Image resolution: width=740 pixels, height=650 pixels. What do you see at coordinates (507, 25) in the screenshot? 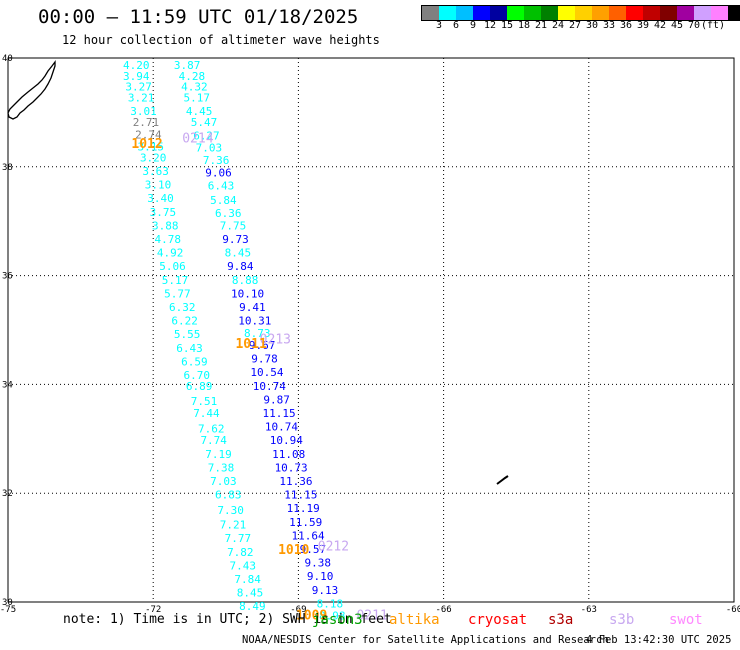
I see `color-scale-label: 15` at bounding box center [507, 25].